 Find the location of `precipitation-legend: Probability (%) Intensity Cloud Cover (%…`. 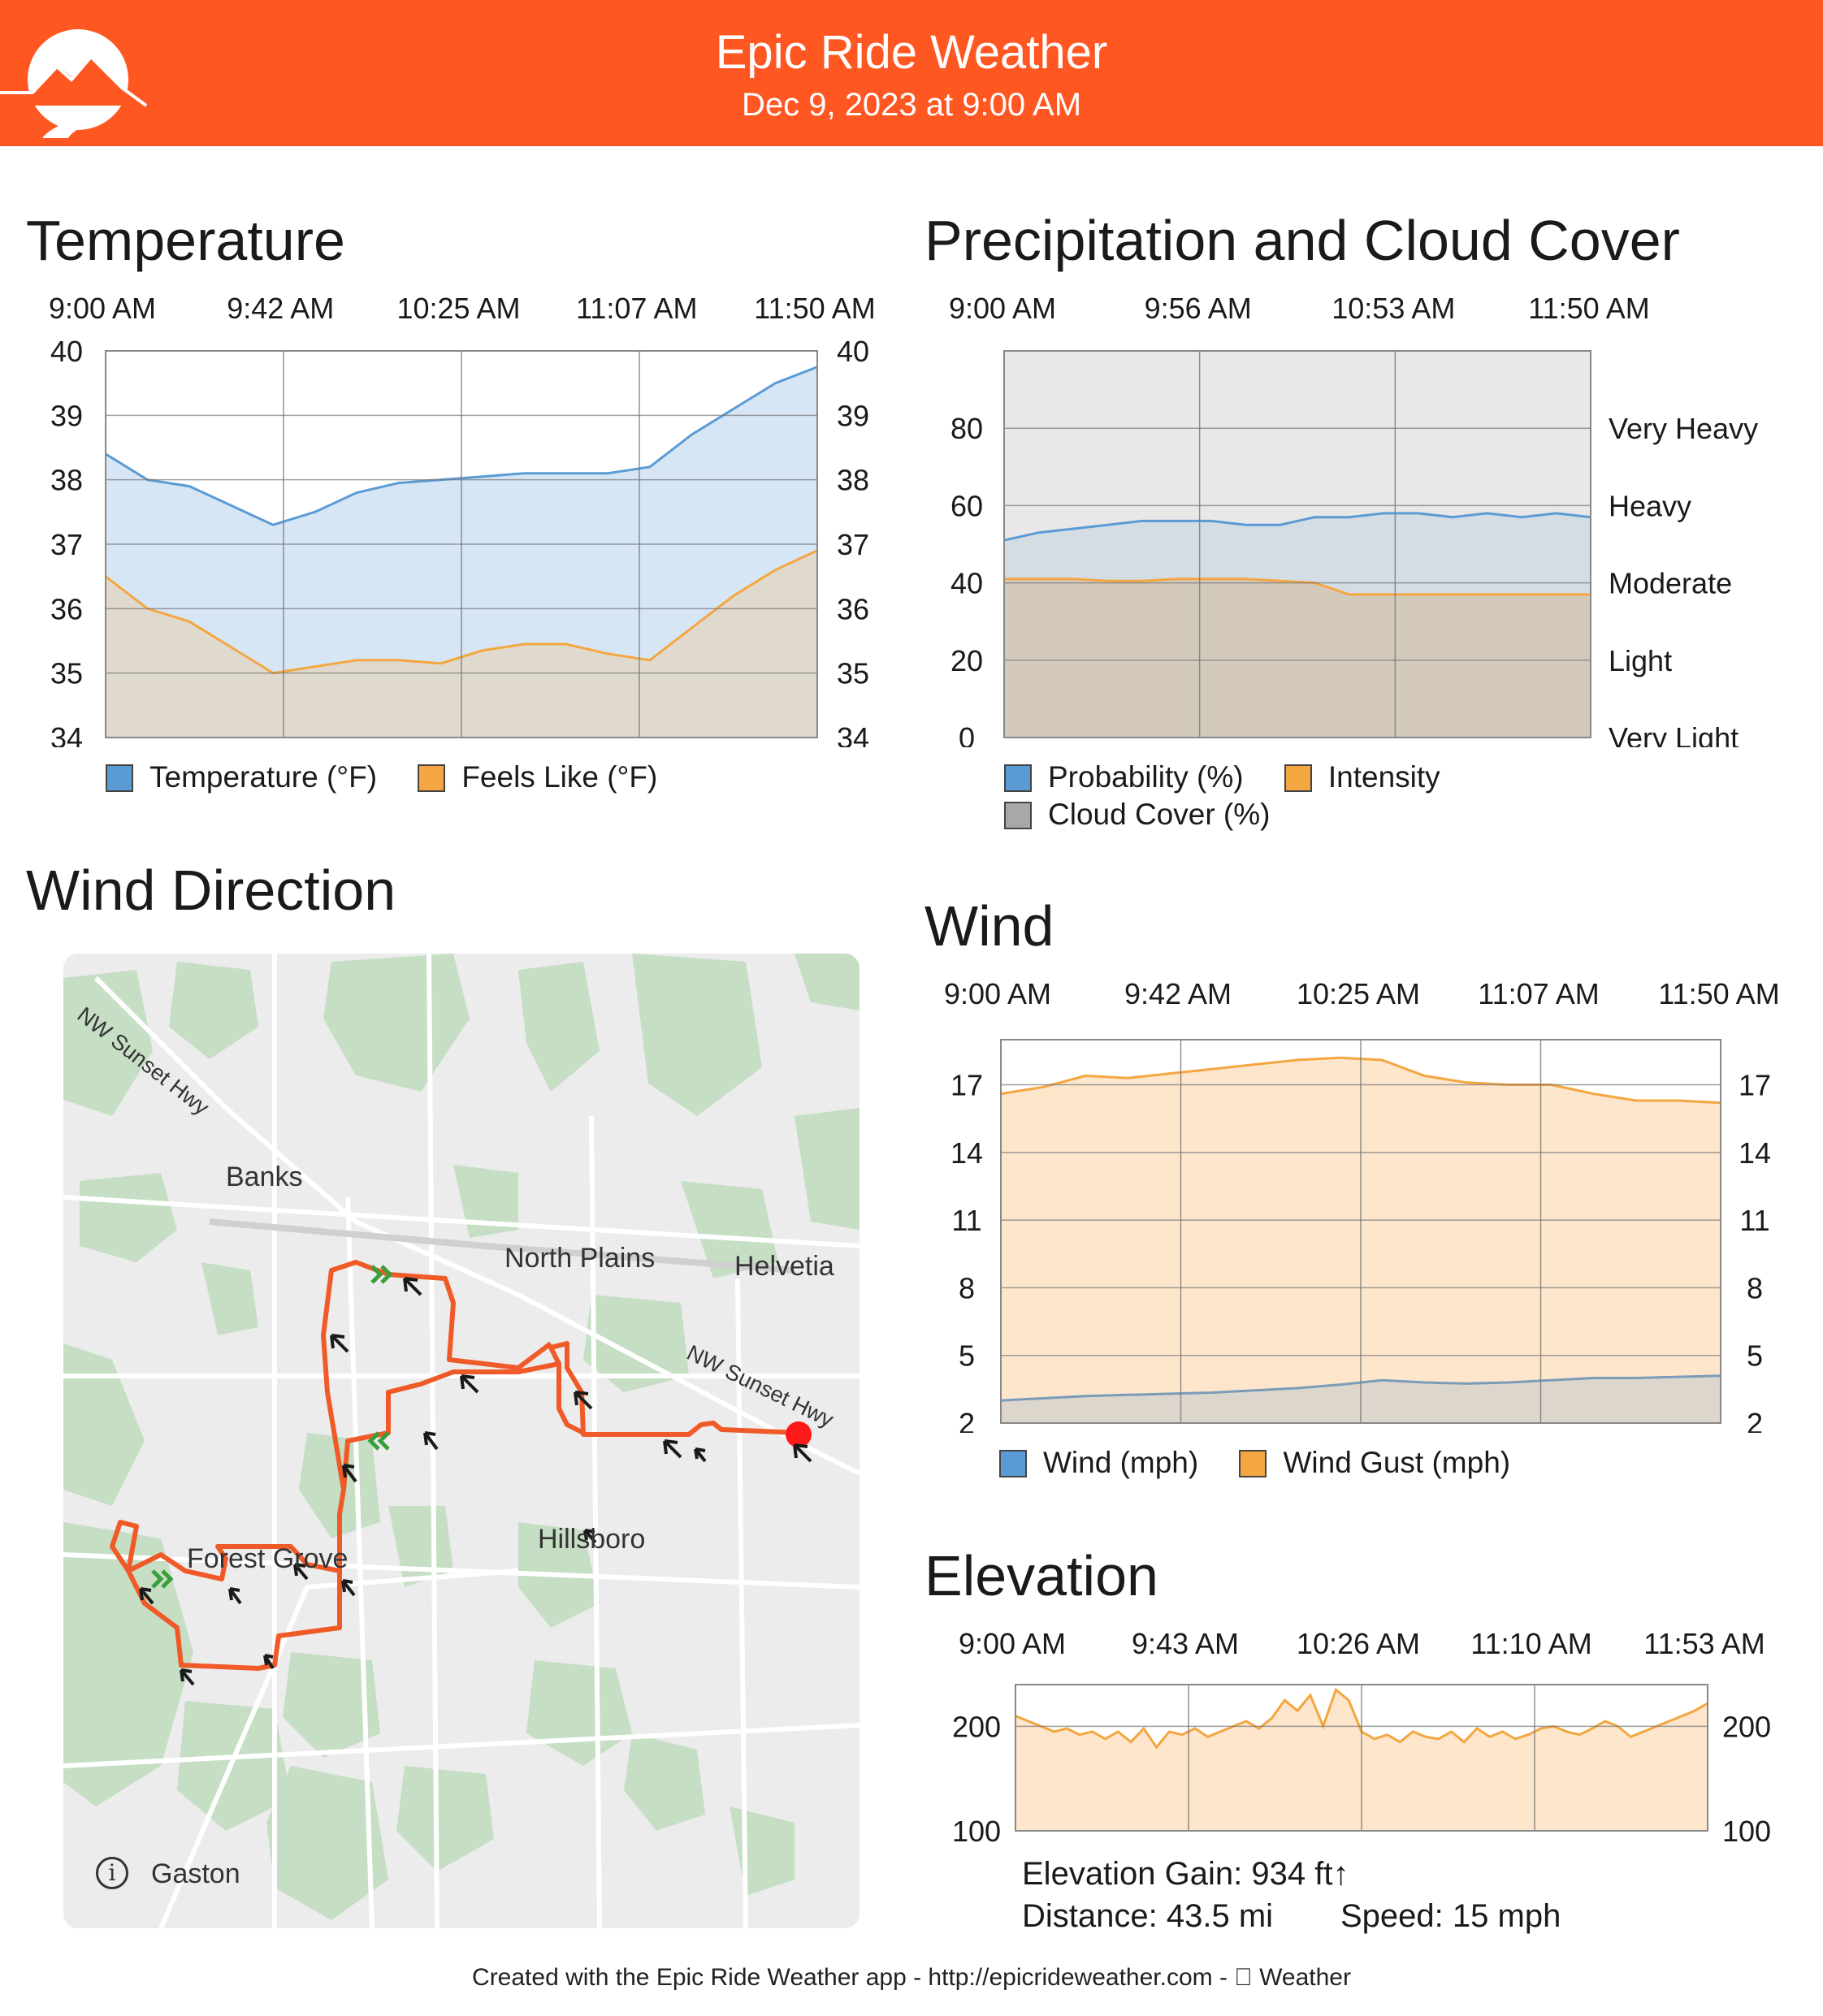

precipitation-legend: Probability (%) Intensity Cloud Cover (%… is located at coordinates (1238, 796).